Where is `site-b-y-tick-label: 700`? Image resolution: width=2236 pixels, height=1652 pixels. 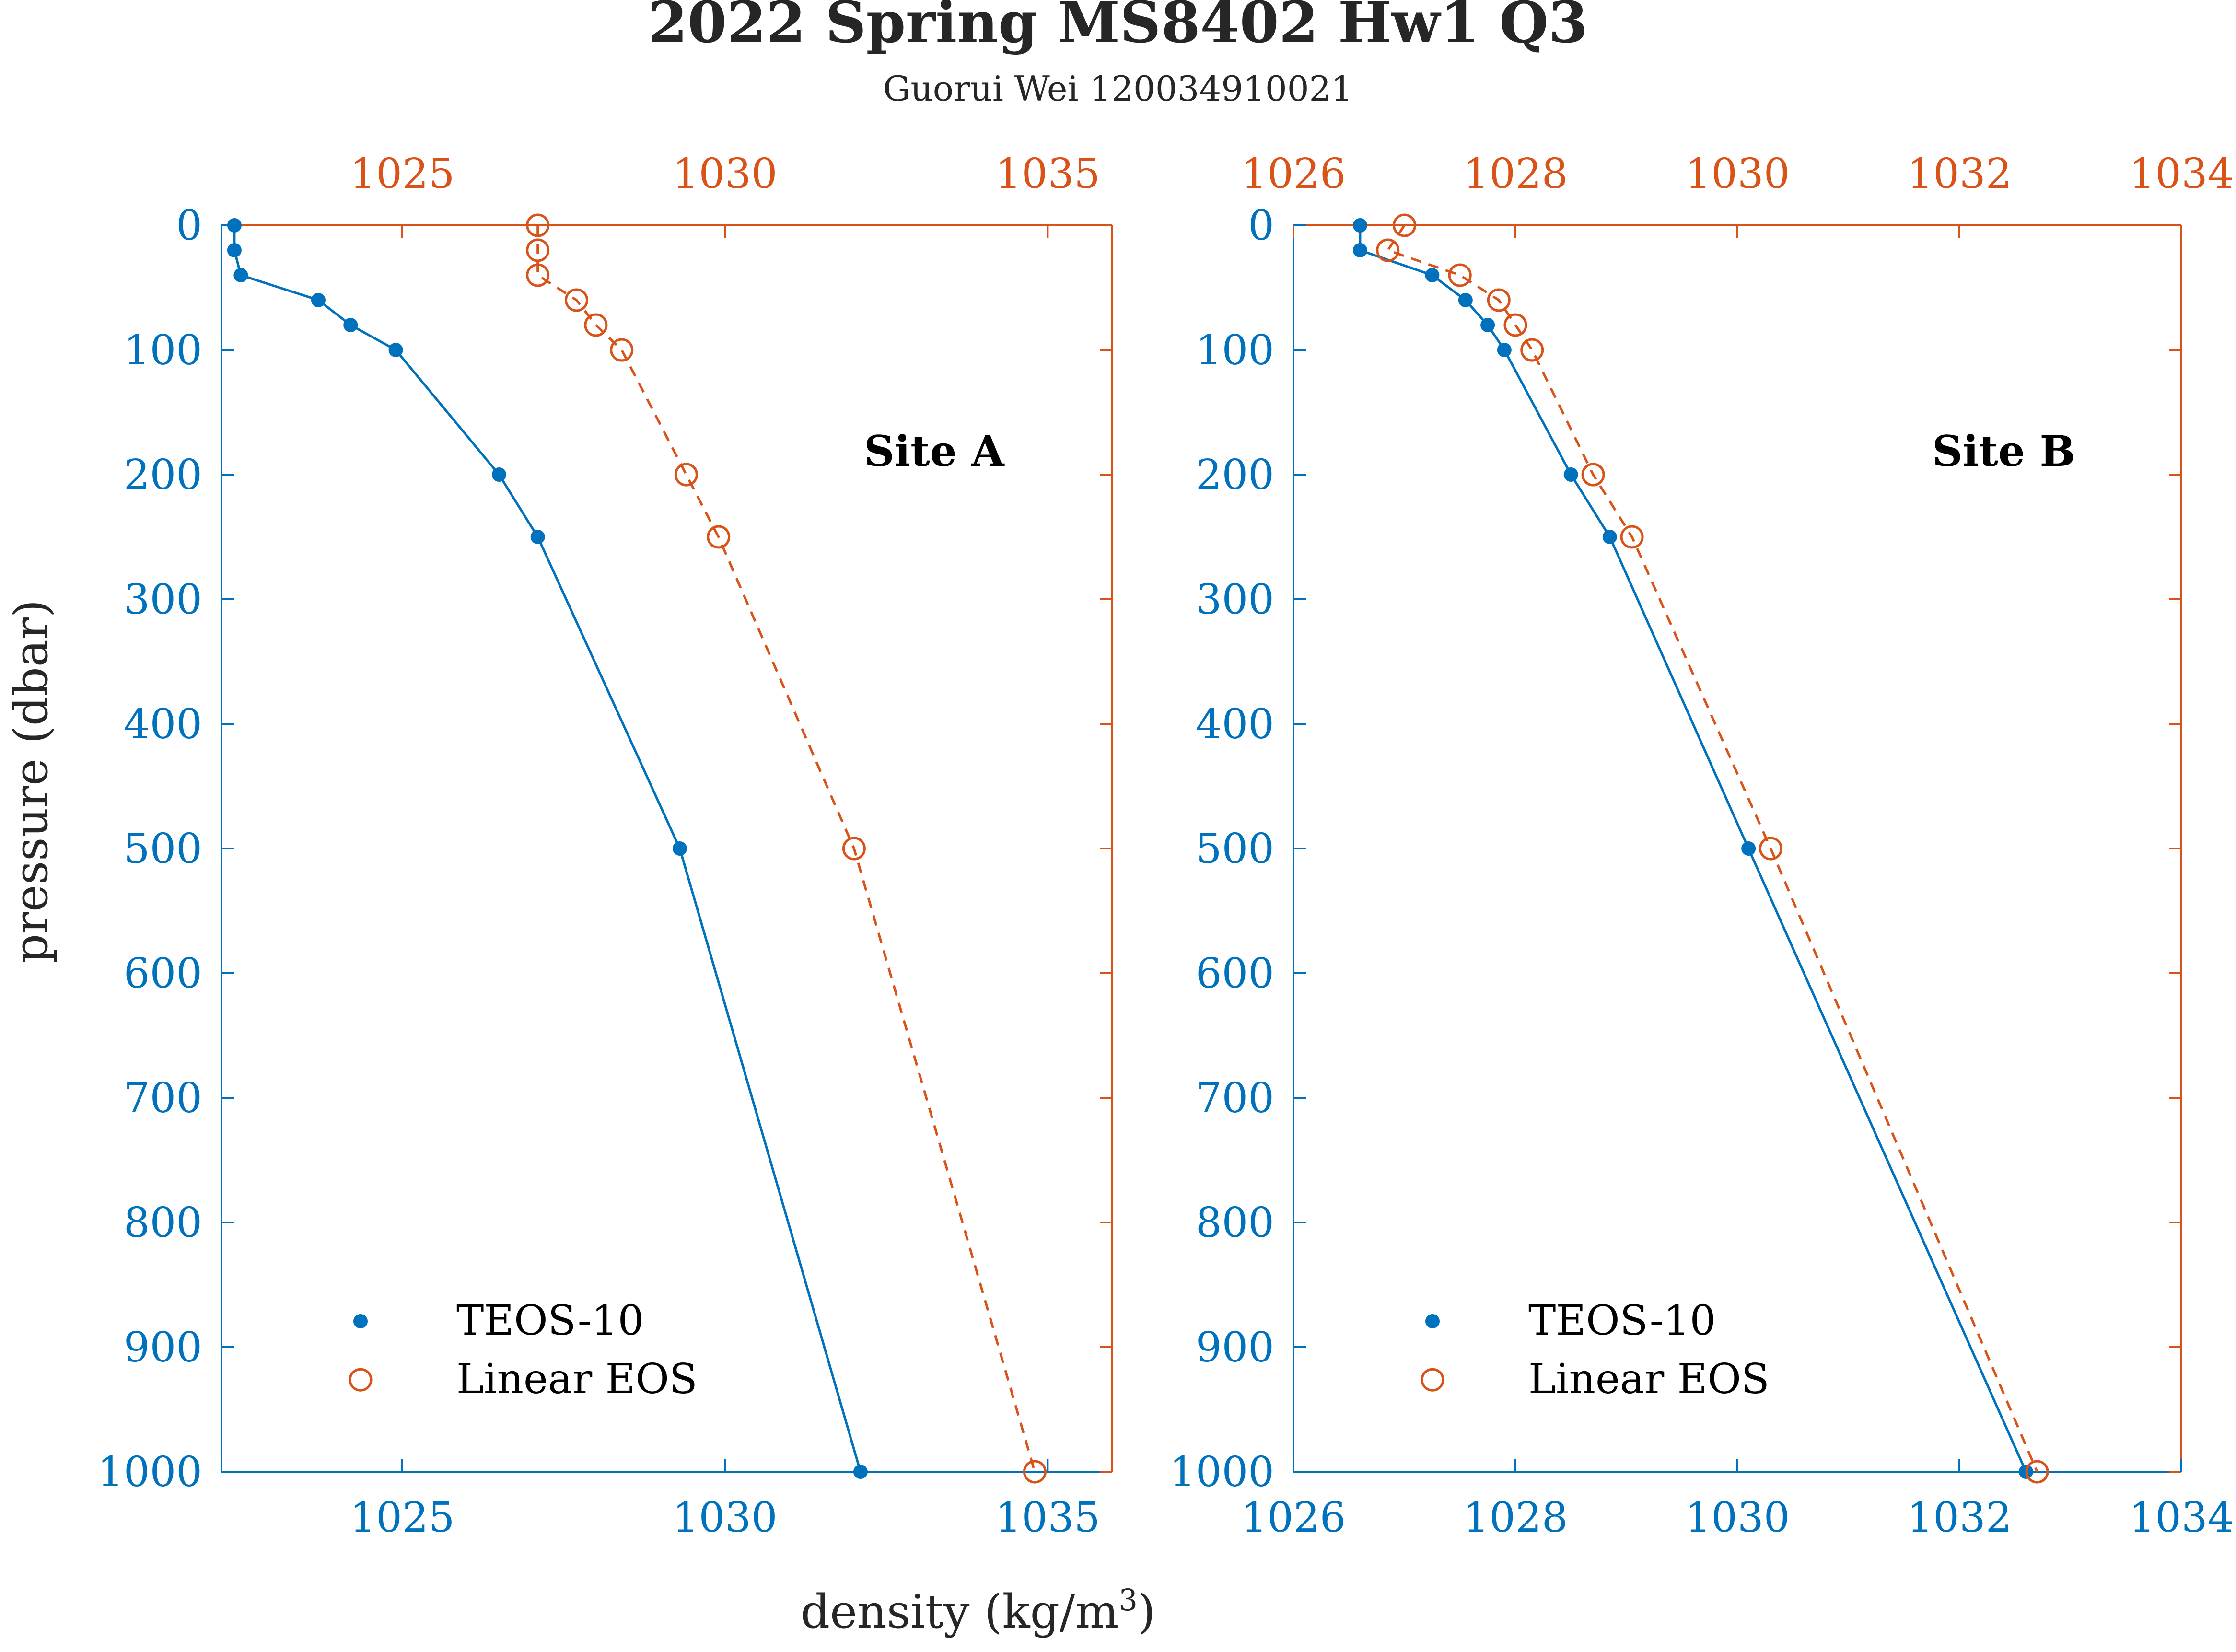
site-b-y-tick-label: 700 is located at coordinates (1235, 1098).